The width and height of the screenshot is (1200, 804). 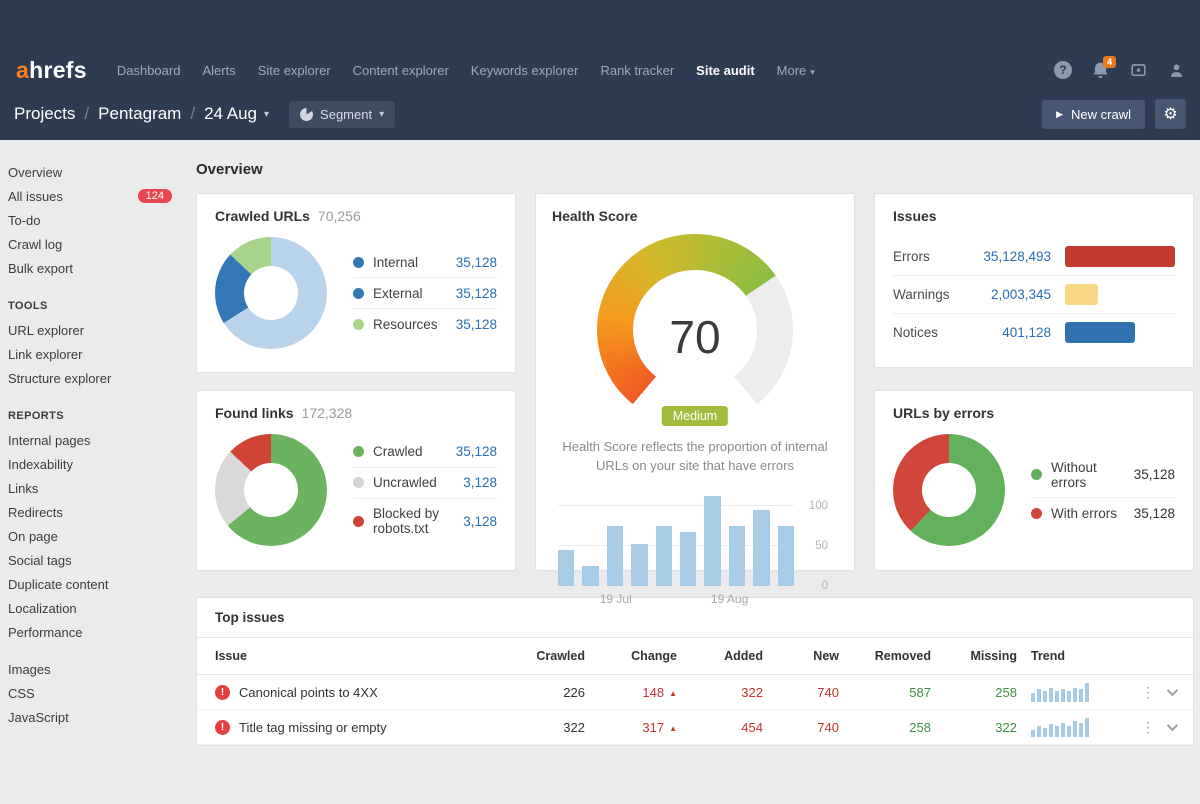 What do you see at coordinates (695, 416) in the screenshot?
I see `health-rating-badge: Medium` at bounding box center [695, 416].